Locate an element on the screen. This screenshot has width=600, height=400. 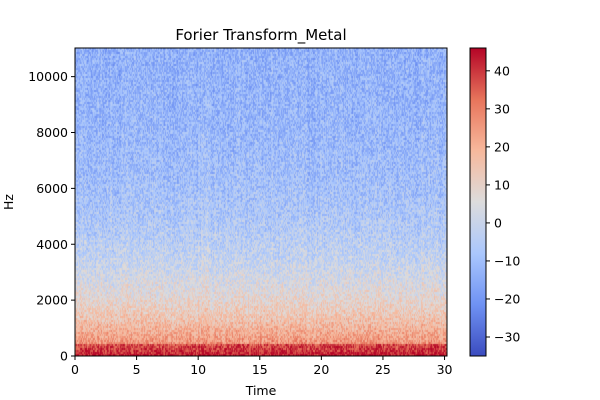
chart-title: Forier Transform_Metal is located at coordinates (260, 35).